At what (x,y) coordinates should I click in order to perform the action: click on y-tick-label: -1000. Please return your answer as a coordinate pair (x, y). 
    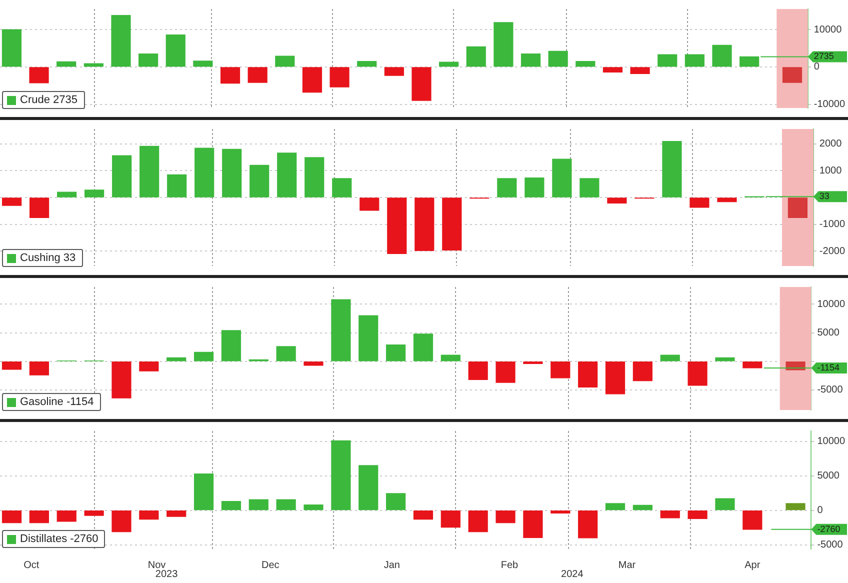
    Looking at the image, I should click on (832, 224).